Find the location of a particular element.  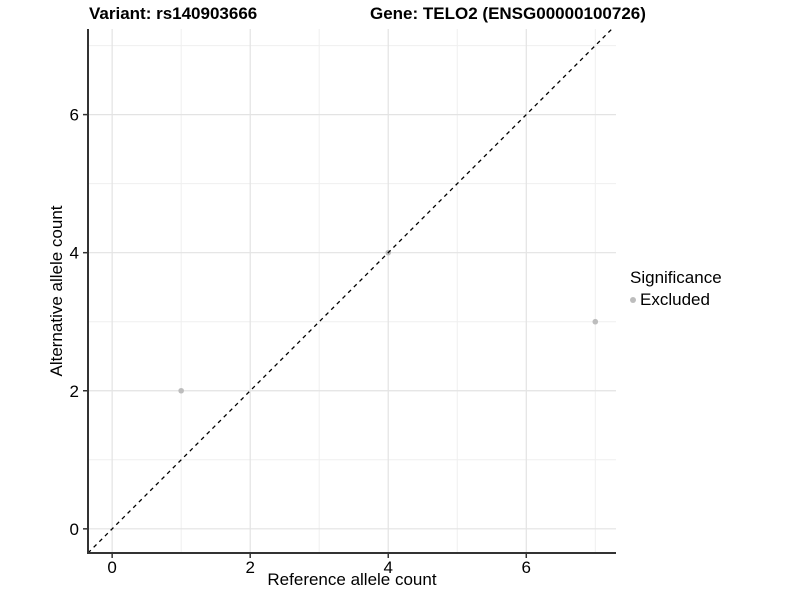

y-axis-tick-label: 0 is located at coordinates (74, 529).